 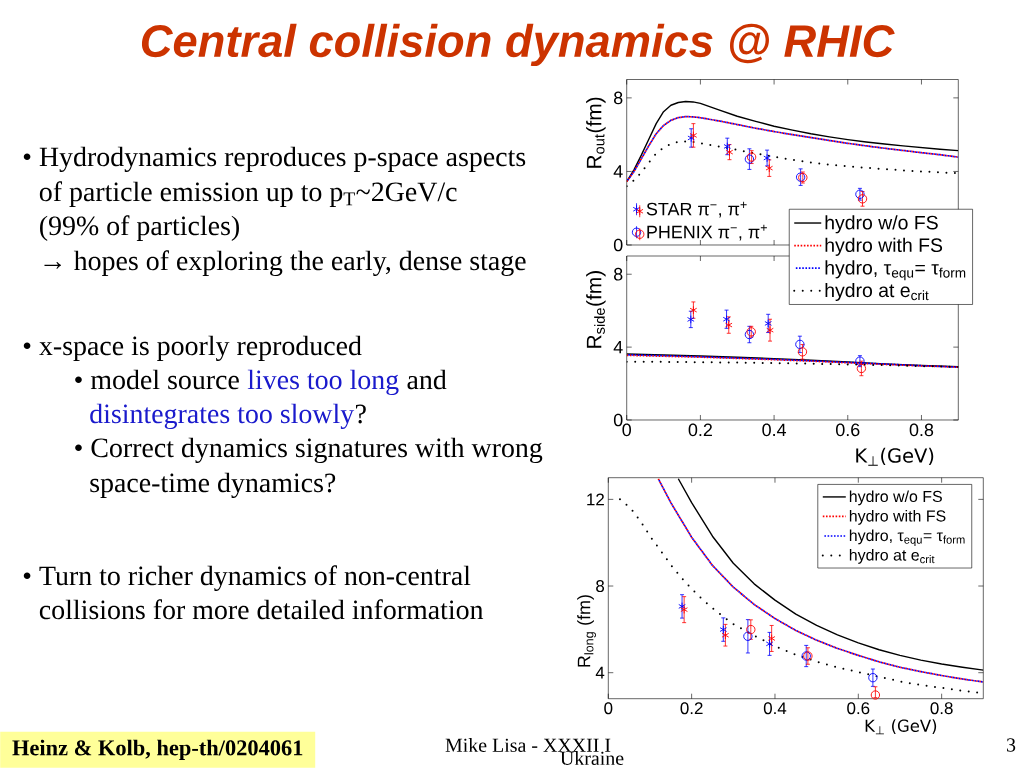 I want to click on text: • Turn to richer dynamics of non-central, so click(x=247, y=578).